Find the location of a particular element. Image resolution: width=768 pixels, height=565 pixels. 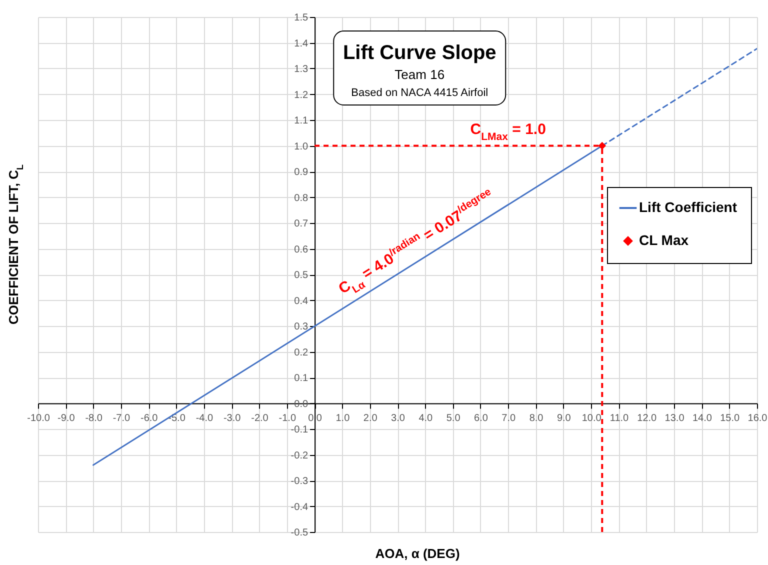

y-tick-label: 1.5 is located at coordinates (301, 18).